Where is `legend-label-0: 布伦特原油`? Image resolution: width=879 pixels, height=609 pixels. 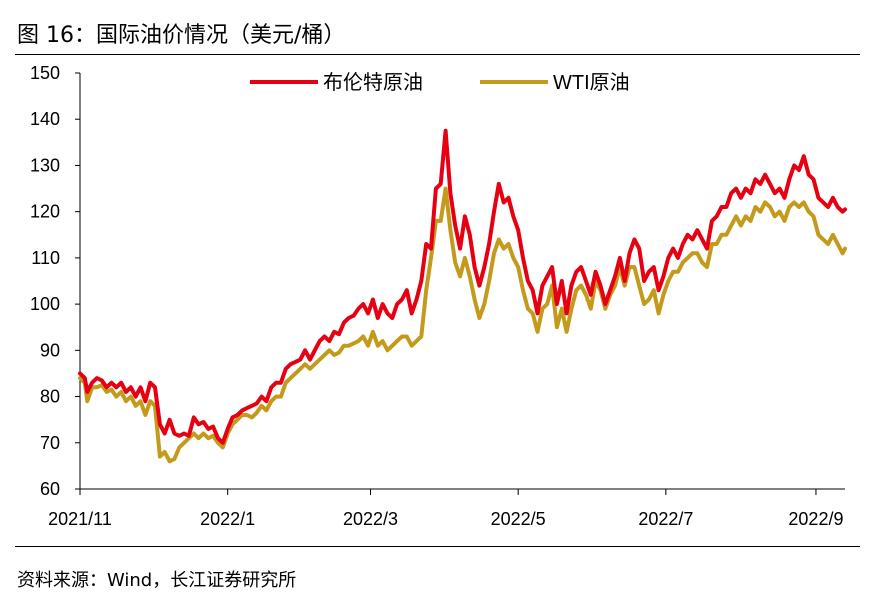
legend-label-0: 布伦特原油 is located at coordinates (373, 82).